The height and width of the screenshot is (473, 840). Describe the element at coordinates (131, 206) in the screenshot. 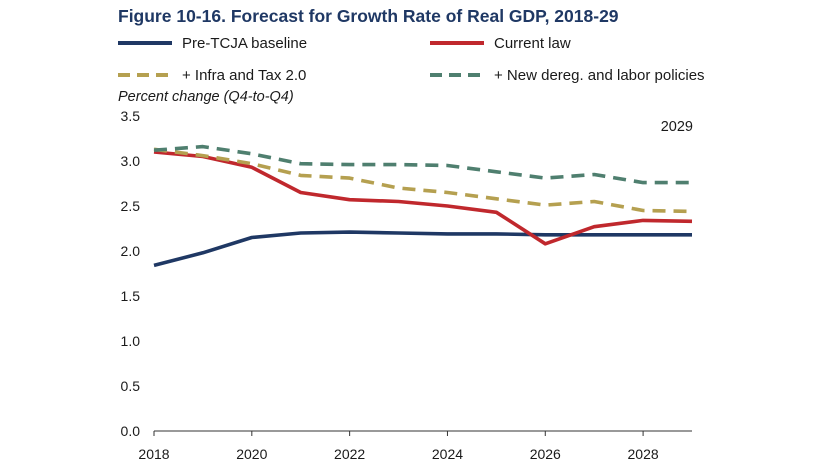

I see `y-tick-label-5: 2.5` at that location.